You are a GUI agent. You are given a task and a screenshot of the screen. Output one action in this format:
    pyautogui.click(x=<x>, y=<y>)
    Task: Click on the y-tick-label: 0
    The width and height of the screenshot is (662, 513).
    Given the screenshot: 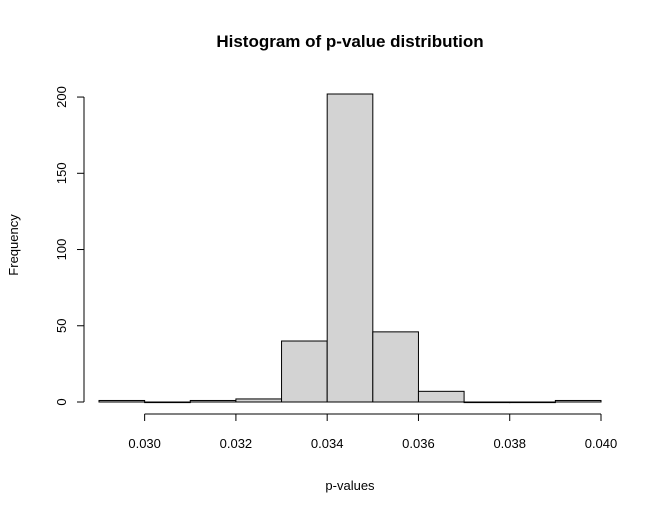 What is the action you would take?
    pyautogui.click(x=61, y=401)
    